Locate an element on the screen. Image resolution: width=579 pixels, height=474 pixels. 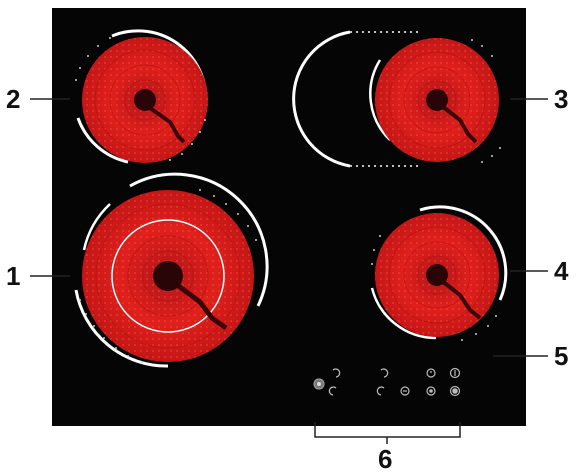
zone-2-rim-lower is located at coordinates (102, 140).